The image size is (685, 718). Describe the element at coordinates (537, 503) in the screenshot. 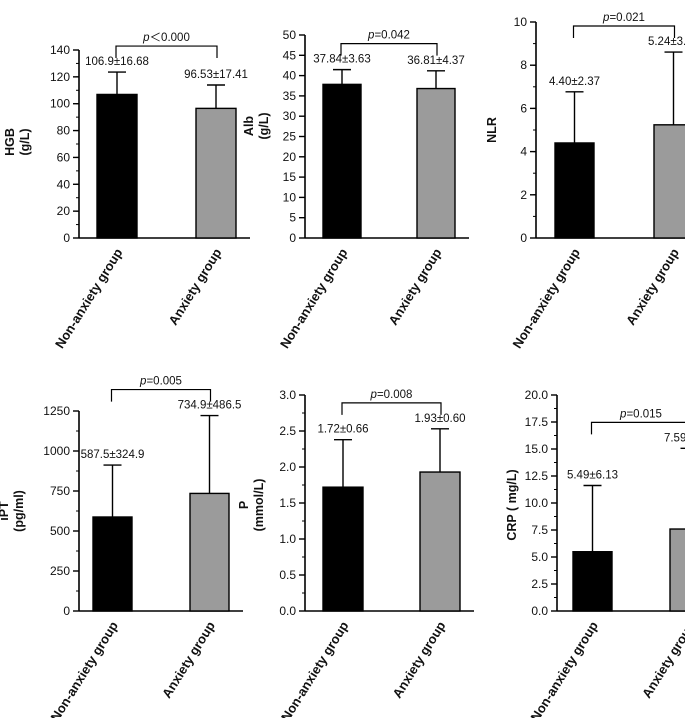

I see `y-tick-label: 10.0` at that location.